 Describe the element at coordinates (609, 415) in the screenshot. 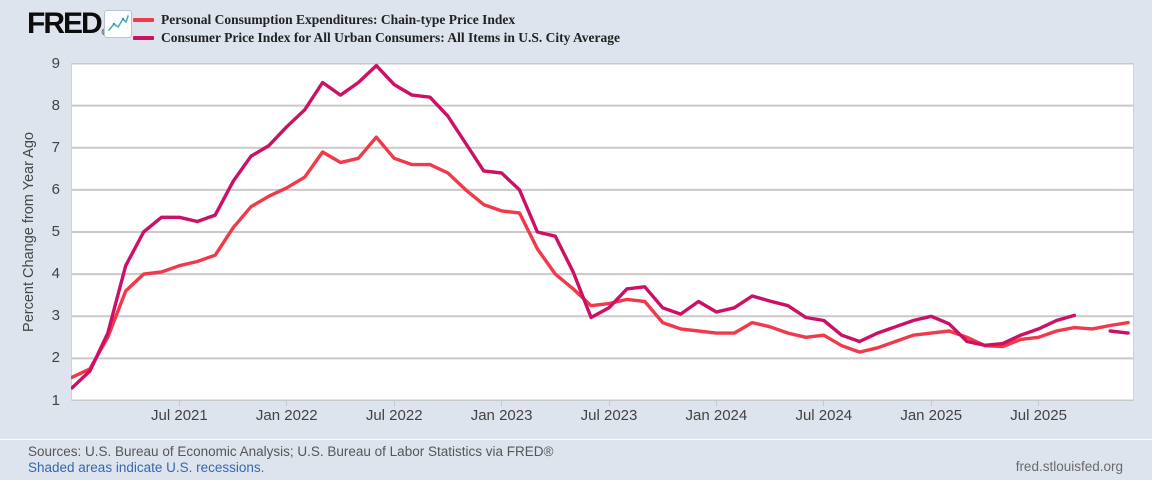

I see `x-tick-label: Jul 2023` at that location.